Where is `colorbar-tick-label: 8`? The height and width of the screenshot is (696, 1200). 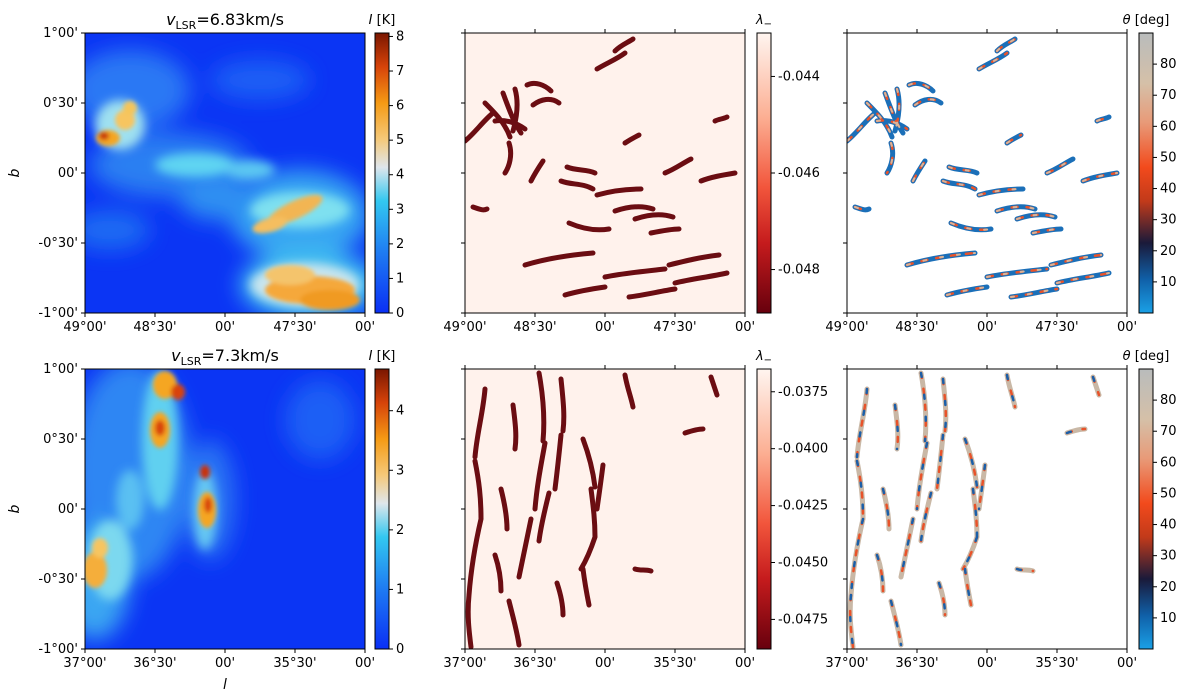 colorbar-tick-label: 8 is located at coordinates (400, 36).